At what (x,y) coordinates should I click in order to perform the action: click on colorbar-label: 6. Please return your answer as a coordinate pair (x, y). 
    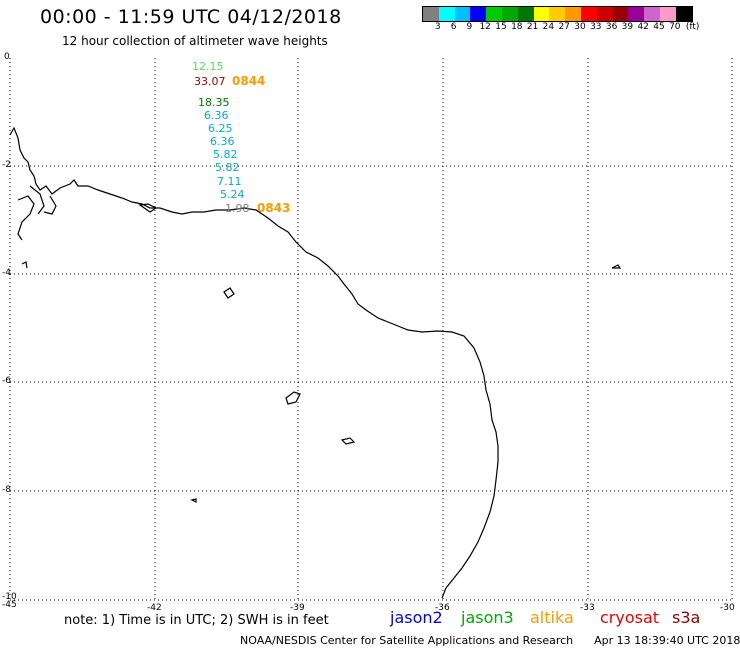
    Looking at the image, I should click on (453, 27).